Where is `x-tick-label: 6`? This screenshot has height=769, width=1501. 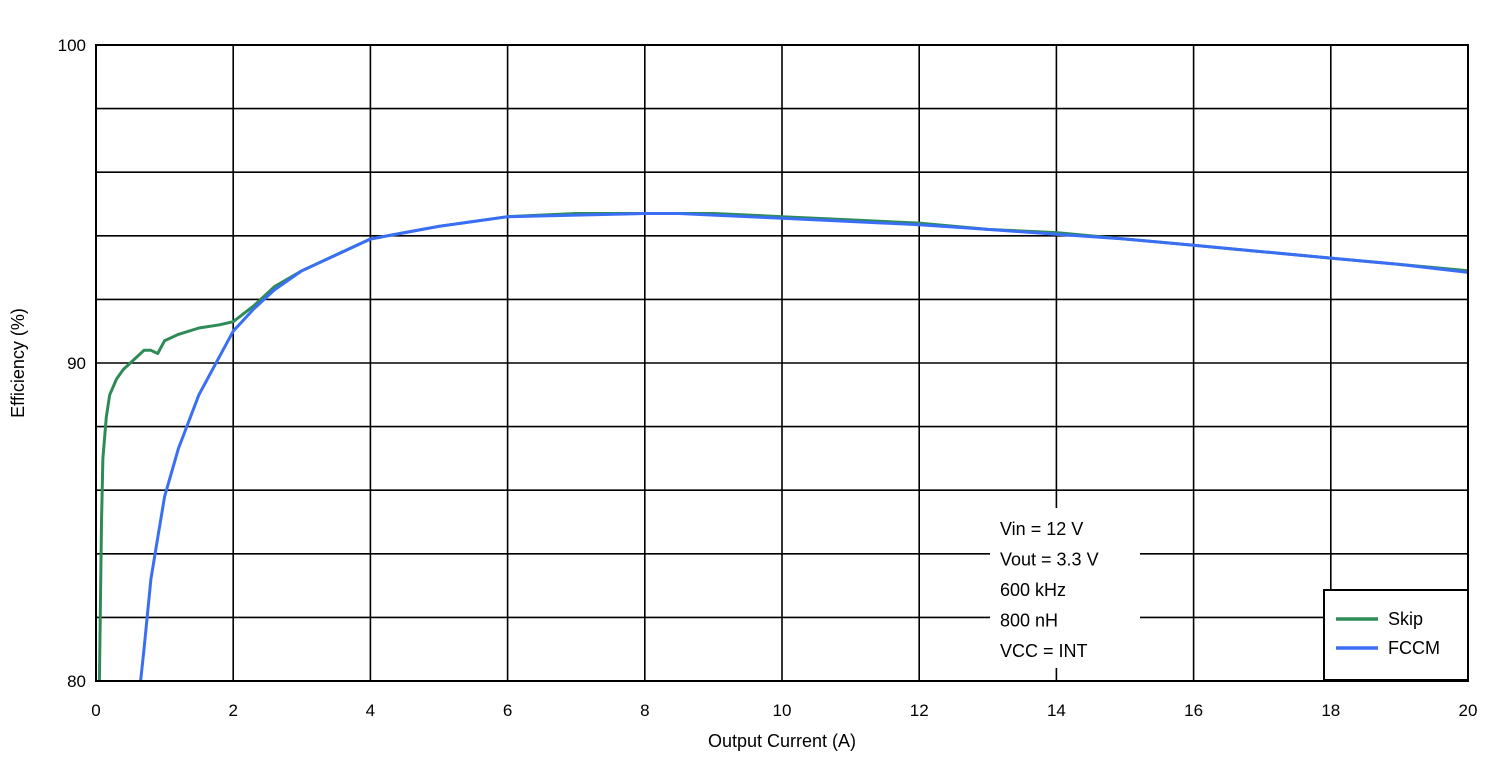 x-tick-label: 6 is located at coordinates (507, 710).